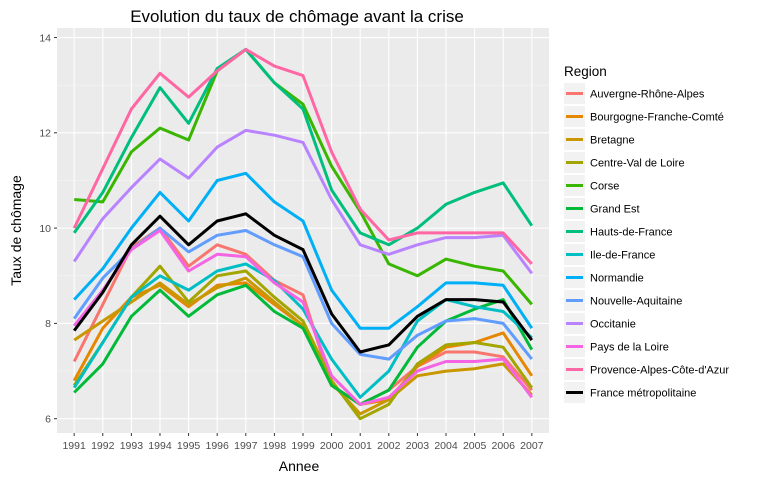  I want to click on x-tick-label: 1998, so click(275, 446).